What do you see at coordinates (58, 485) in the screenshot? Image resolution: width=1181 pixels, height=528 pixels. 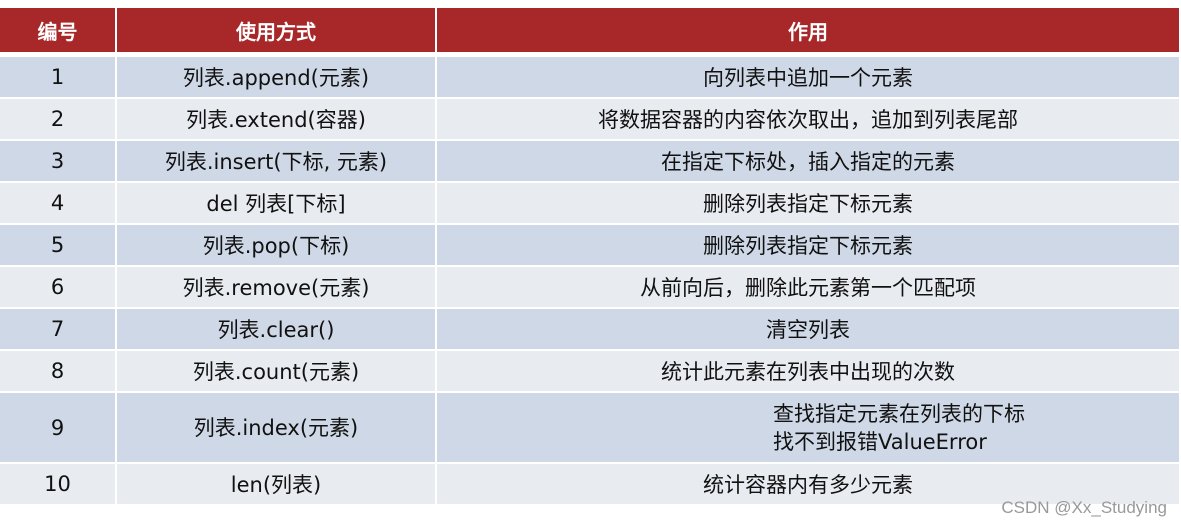 I see `cell-number: 10` at bounding box center [58, 485].